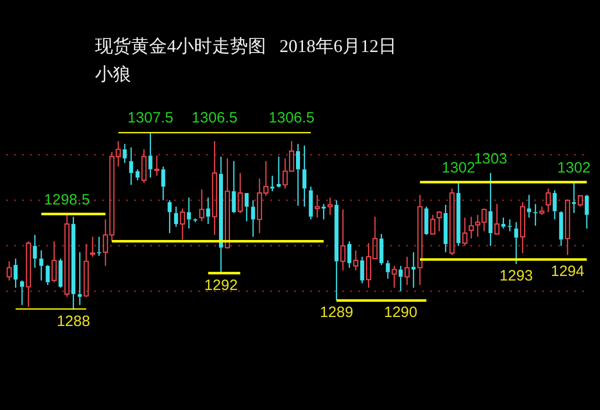  What do you see at coordinates (113, 74) in the screenshot?
I see `chart-subtitle: 小狼` at bounding box center [113, 74].